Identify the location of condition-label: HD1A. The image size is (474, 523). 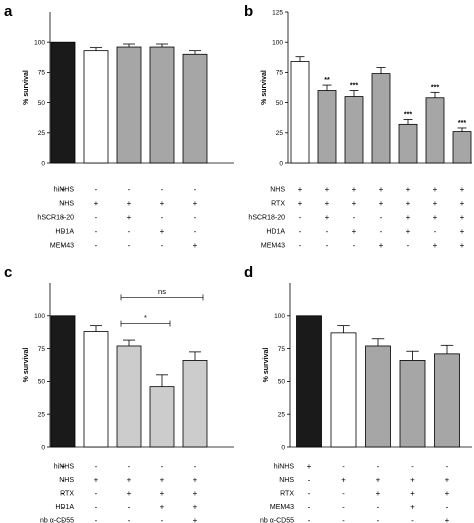
(64, 232).